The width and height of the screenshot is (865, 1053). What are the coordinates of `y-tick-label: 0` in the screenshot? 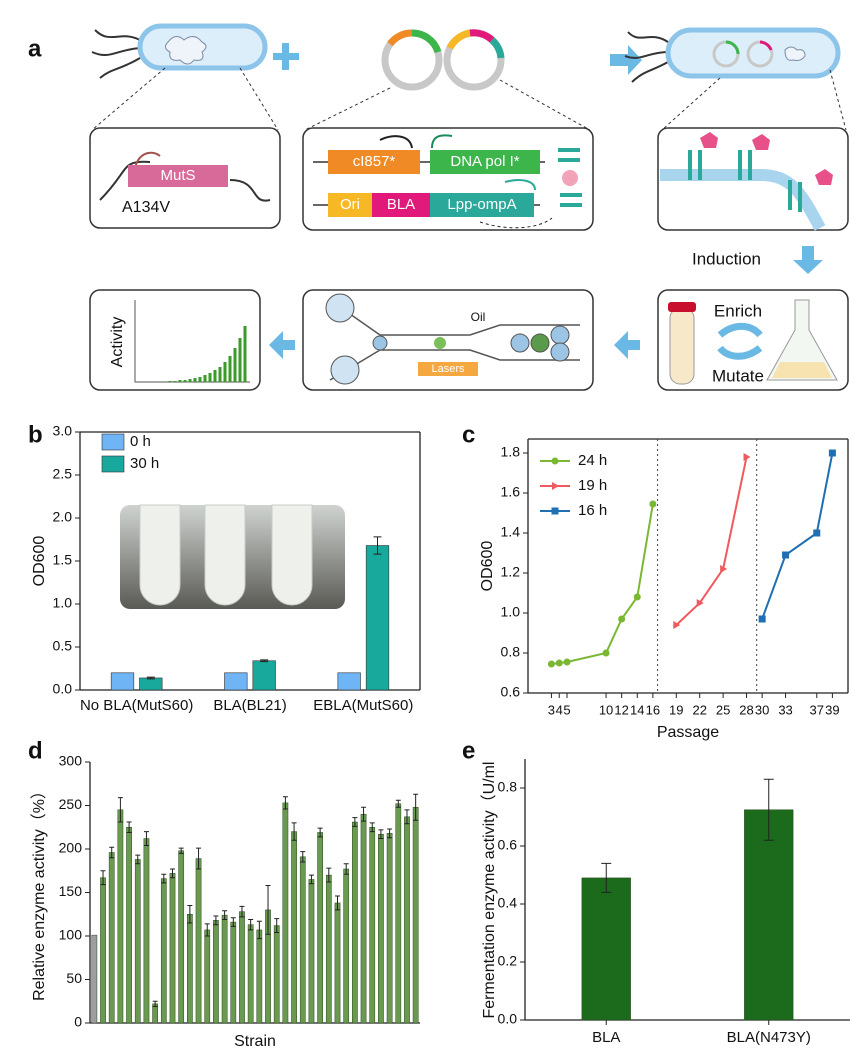 It's located at (78, 1022).